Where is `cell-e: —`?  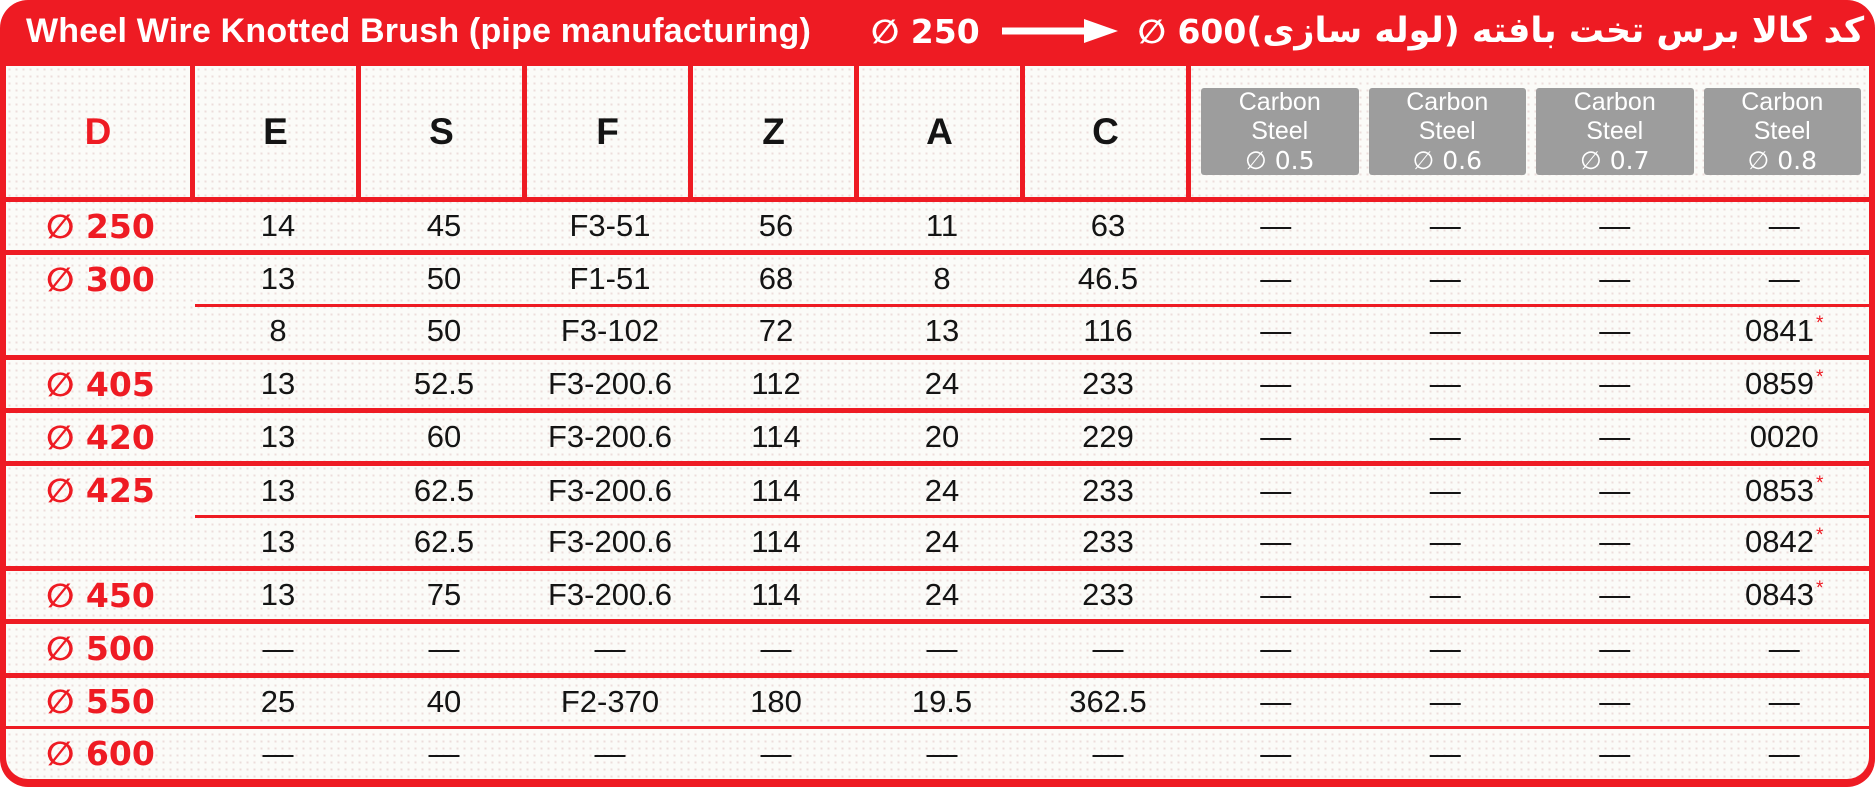
cell-e: — is located at coordinates (278, 753).